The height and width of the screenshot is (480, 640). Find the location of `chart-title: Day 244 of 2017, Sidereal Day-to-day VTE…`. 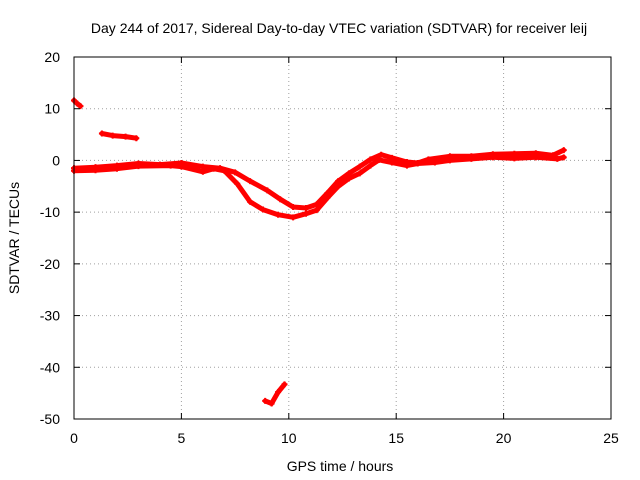

chart-title: Day 244 of 2017, Sidereal Day-to-day VTE… is located at coordinates (339, 28).